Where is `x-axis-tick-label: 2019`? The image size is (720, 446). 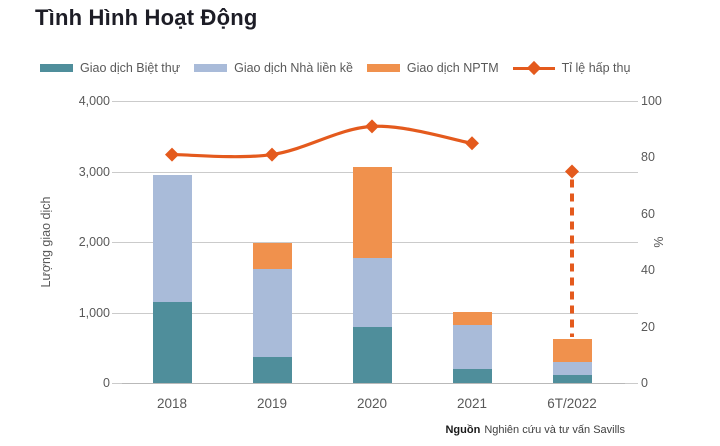 x-axis-tick-label: 2019 is located at coordinates (272, 403).